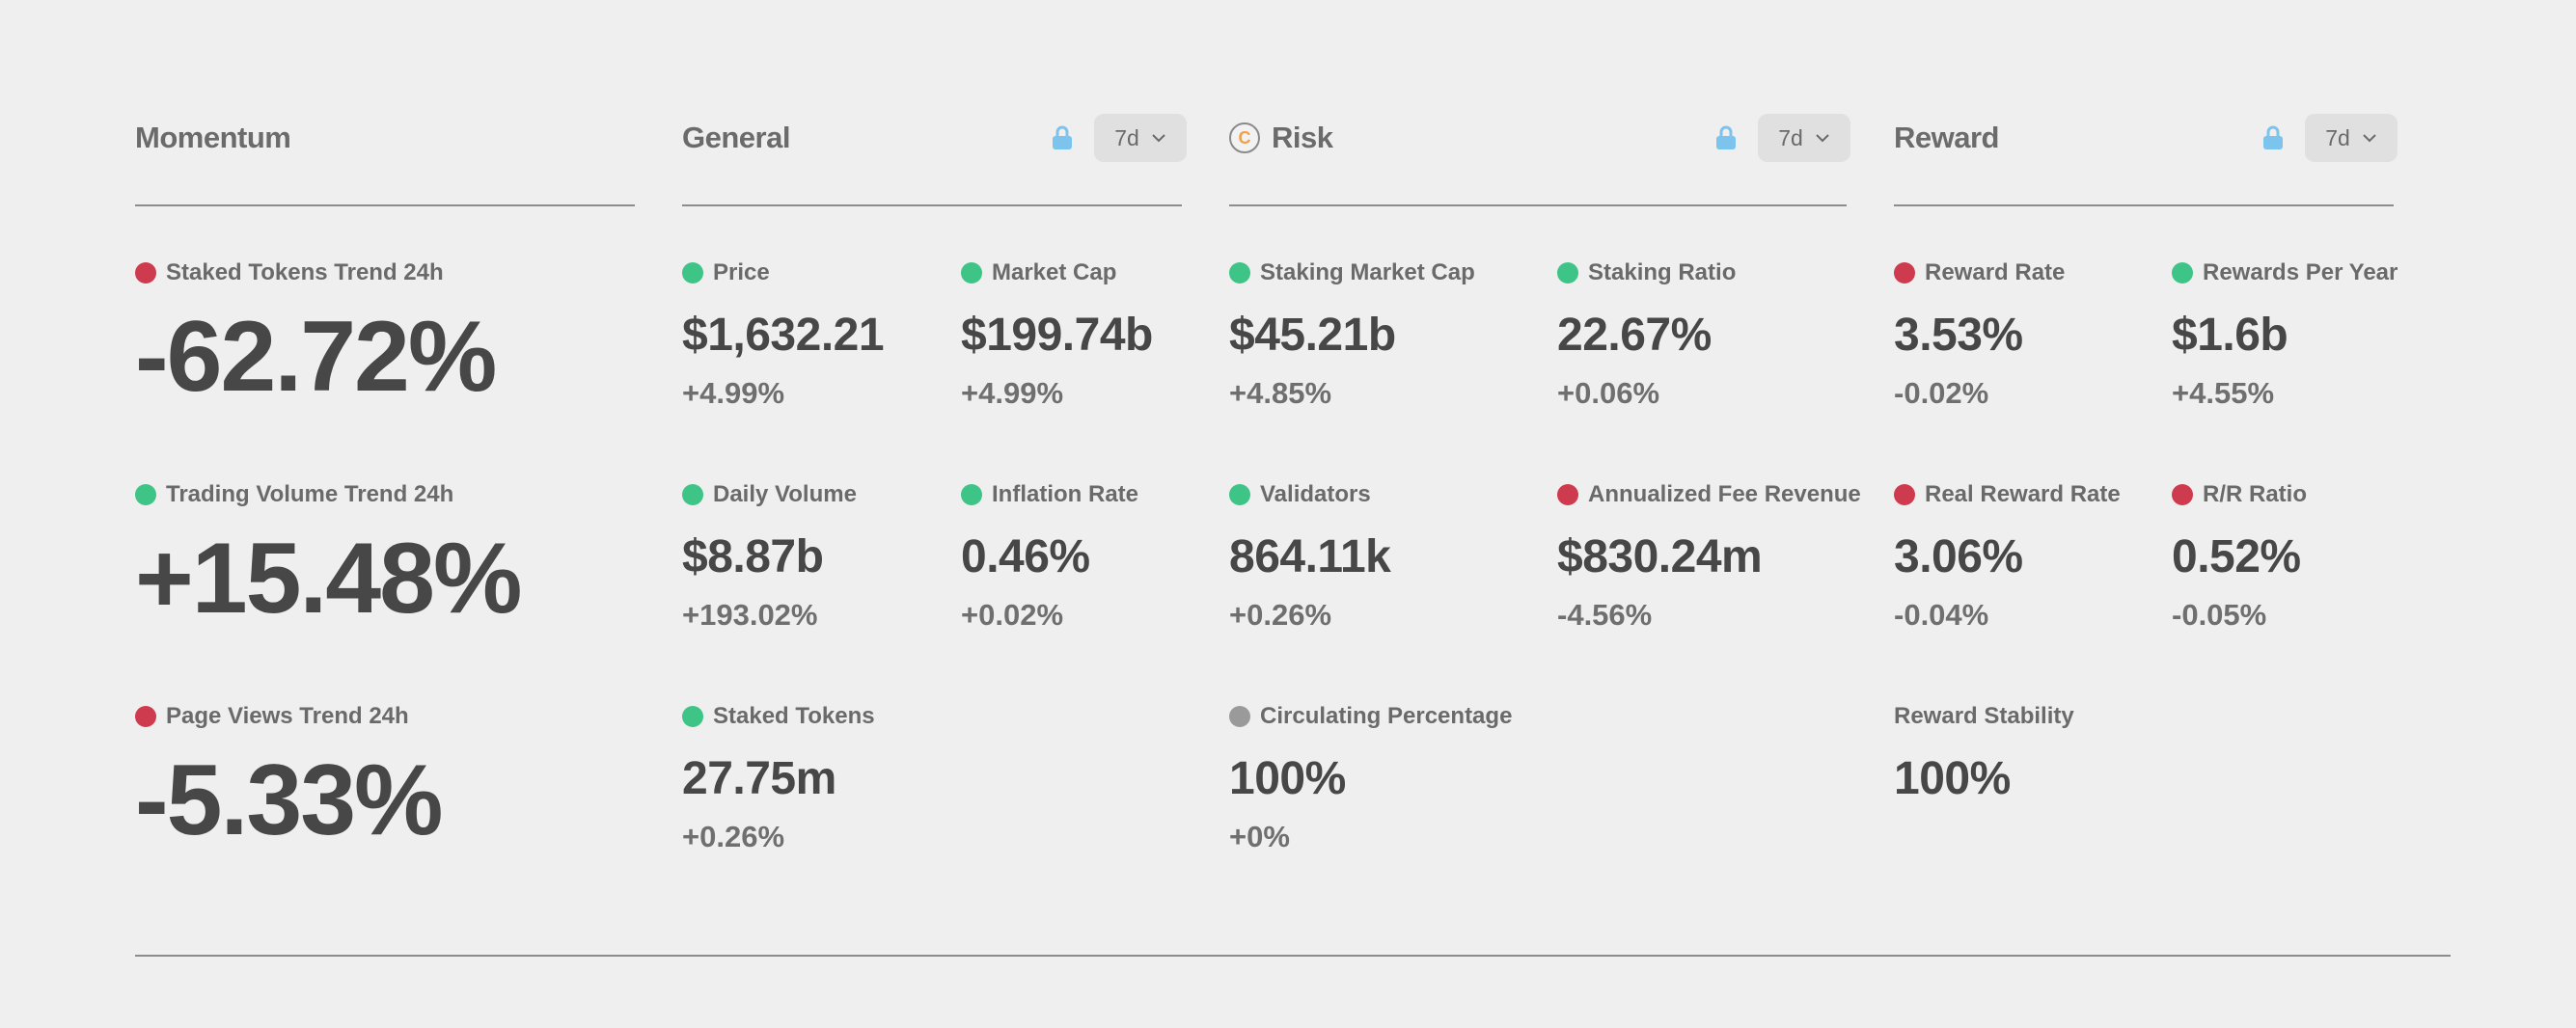 The image size is (2576, 1028). I want to click on reward-header: Reward, so click(1947, 138).